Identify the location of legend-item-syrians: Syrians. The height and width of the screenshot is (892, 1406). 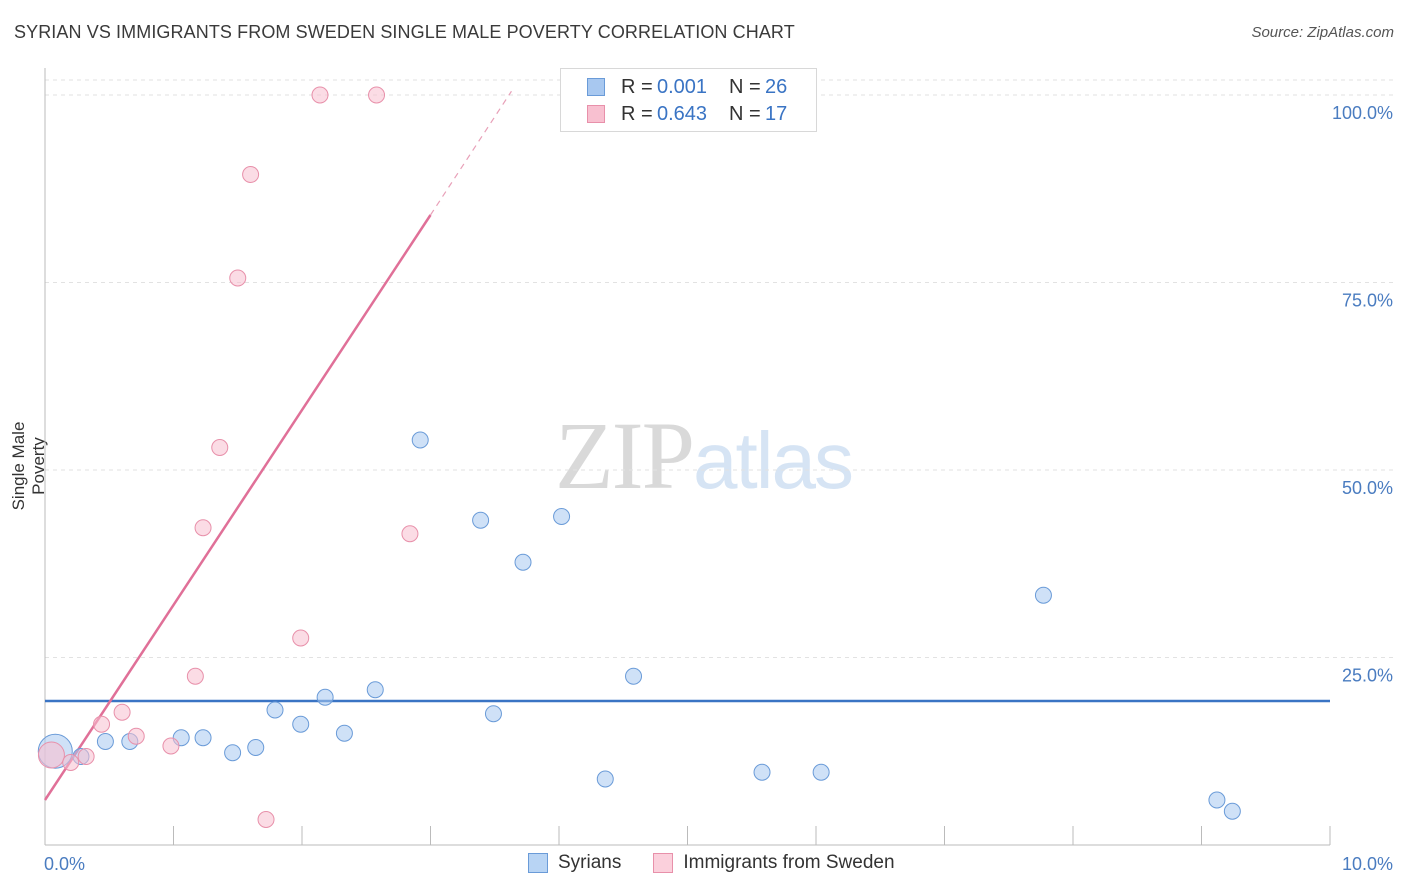
(574, 863).